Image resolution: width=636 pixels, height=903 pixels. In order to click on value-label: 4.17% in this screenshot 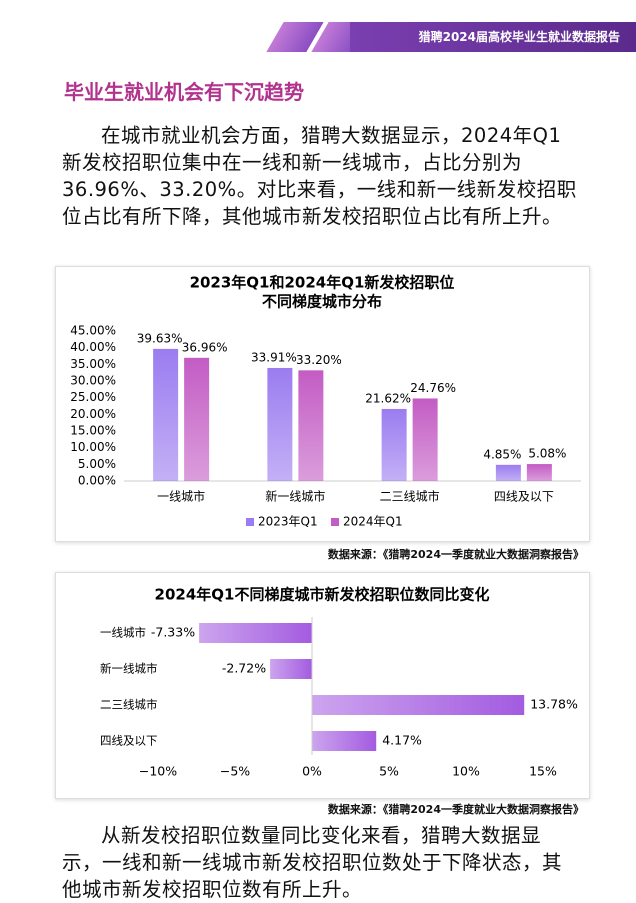, I will do `click(402, 740)`.